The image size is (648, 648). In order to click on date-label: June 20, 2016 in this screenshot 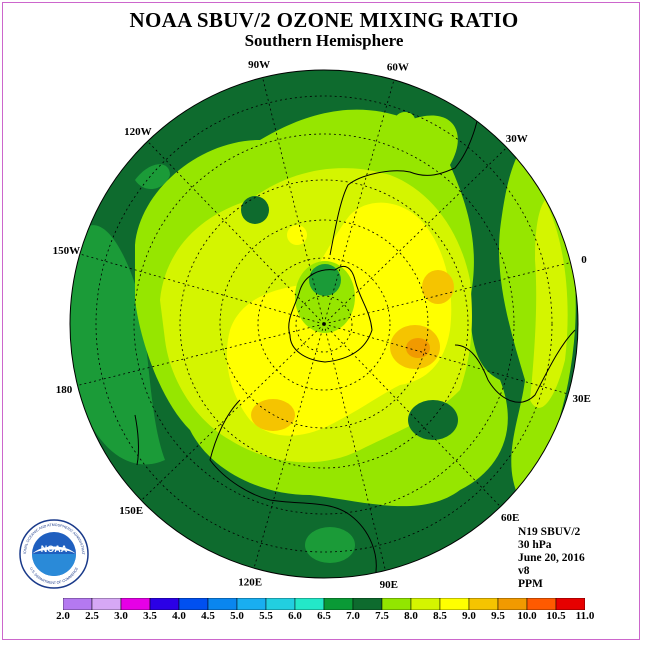, I will do `click(551, 558)`.